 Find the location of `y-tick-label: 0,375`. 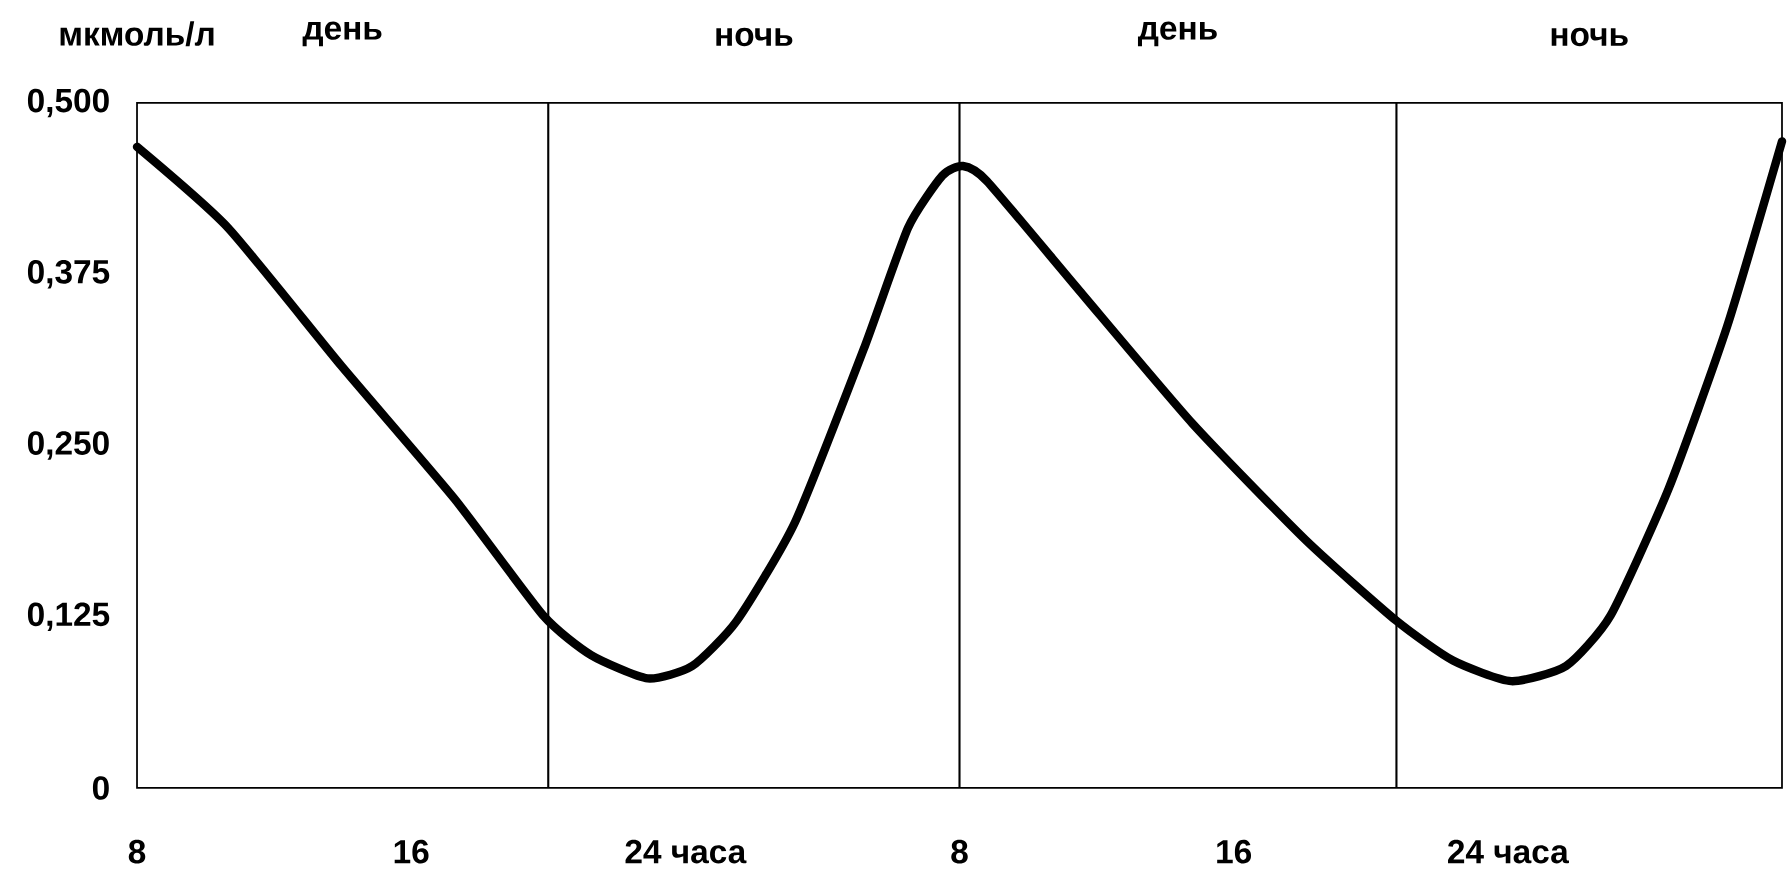

y-tick-label: 0,375 is located at coordinates (68, 274).